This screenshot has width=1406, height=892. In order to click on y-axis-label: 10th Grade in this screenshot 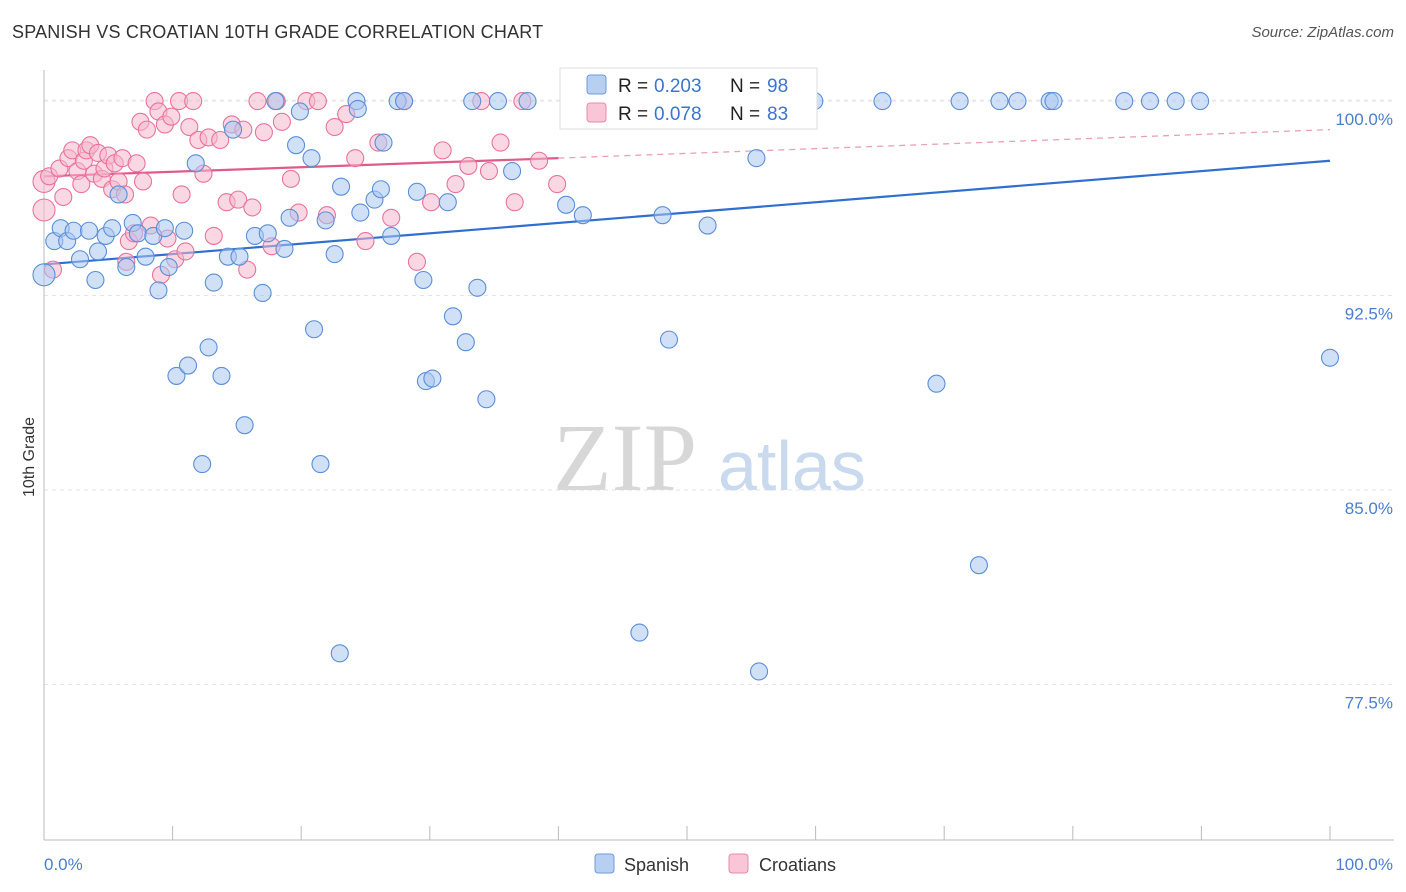, I will do `click(29, 457)`.